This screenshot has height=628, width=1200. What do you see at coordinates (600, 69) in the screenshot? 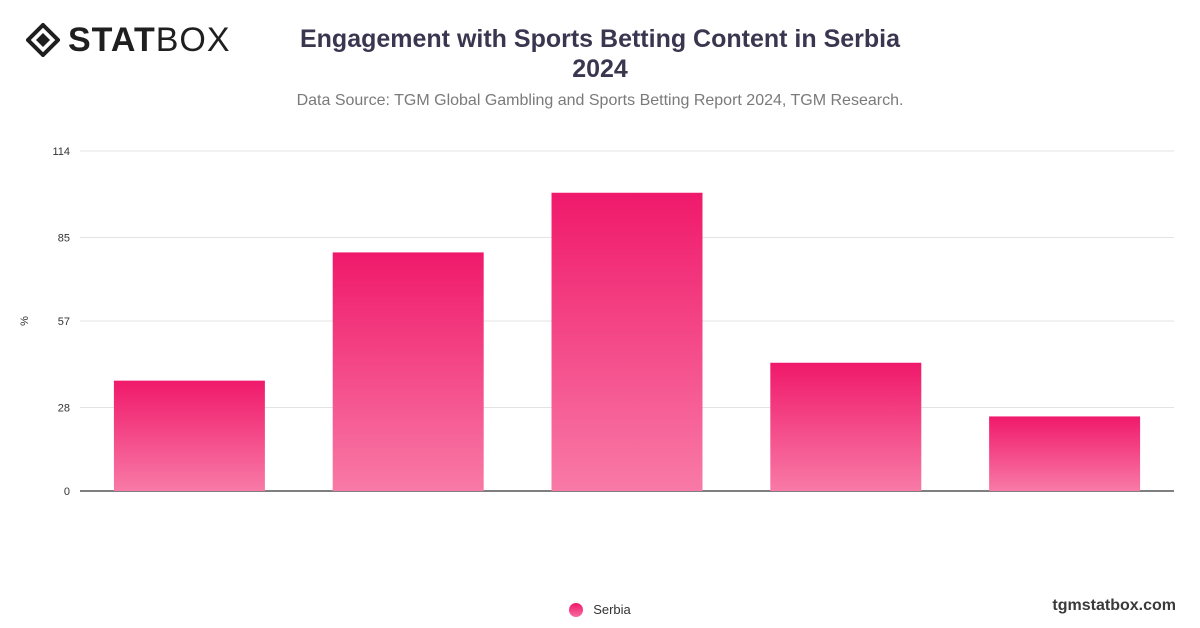
I see `chart-title-line2: 2024` at bounding box center [600, 69].